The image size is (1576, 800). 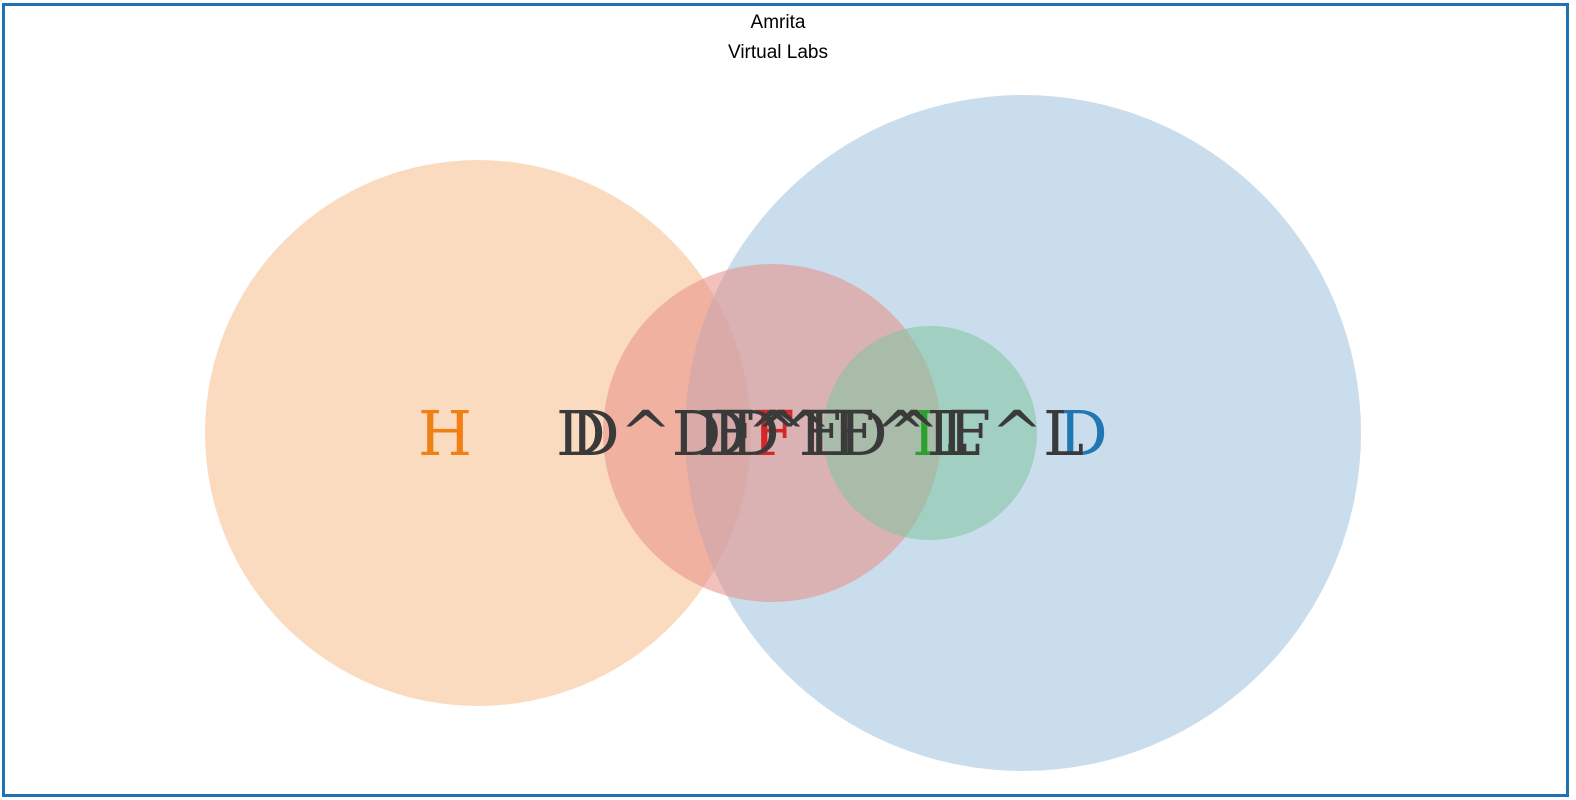 I want to click on set-label-l: L, so click(x=932, y=433).